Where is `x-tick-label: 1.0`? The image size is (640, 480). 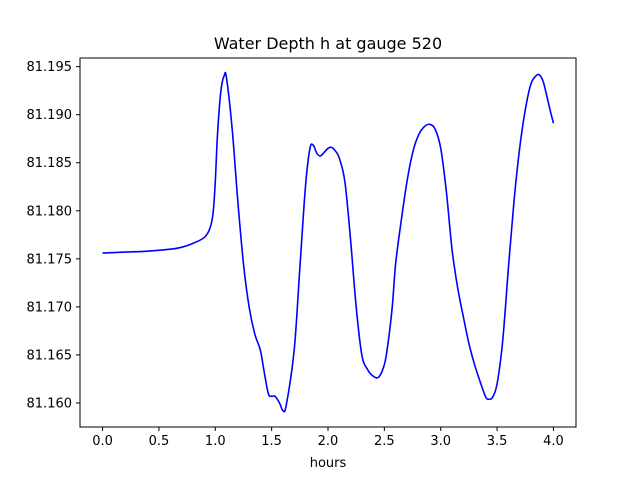
x-tick-label: 1.0 is located at coordinates (215, 441).